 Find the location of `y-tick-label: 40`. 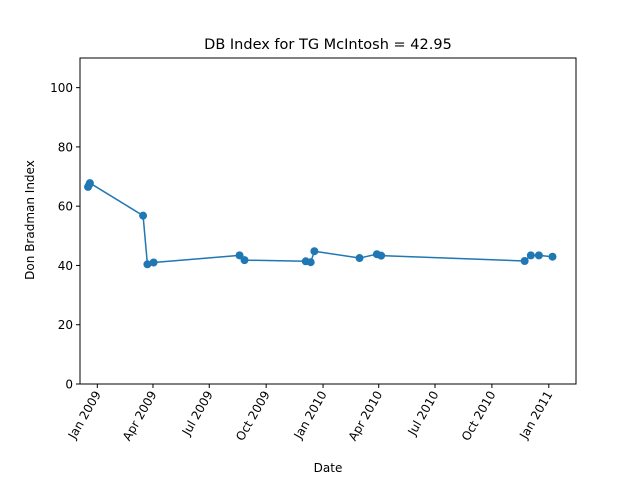

y-tick-label: 40 is located at coordinates (65, 266).